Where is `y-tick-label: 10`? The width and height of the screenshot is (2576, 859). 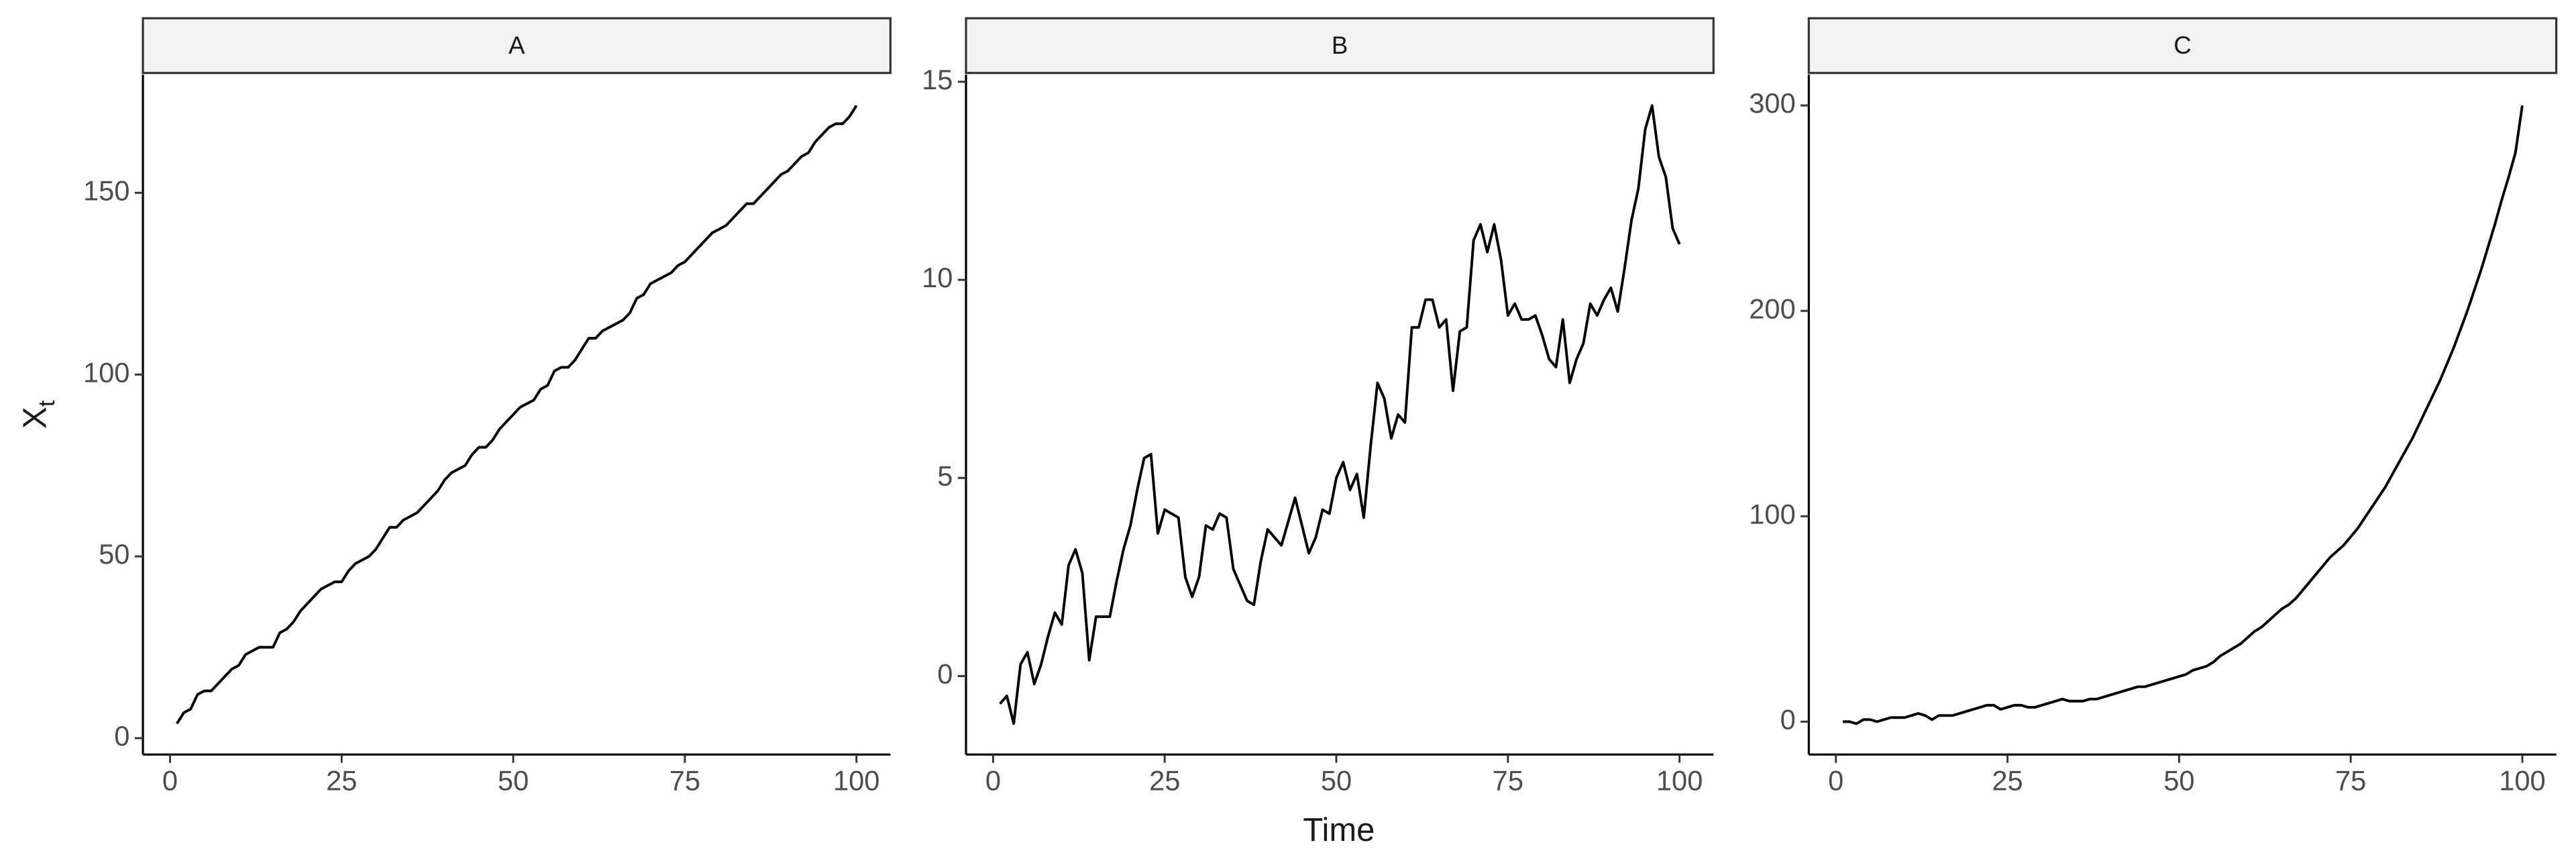 y-tick-label: 10 is located at coordinates (937, 278).